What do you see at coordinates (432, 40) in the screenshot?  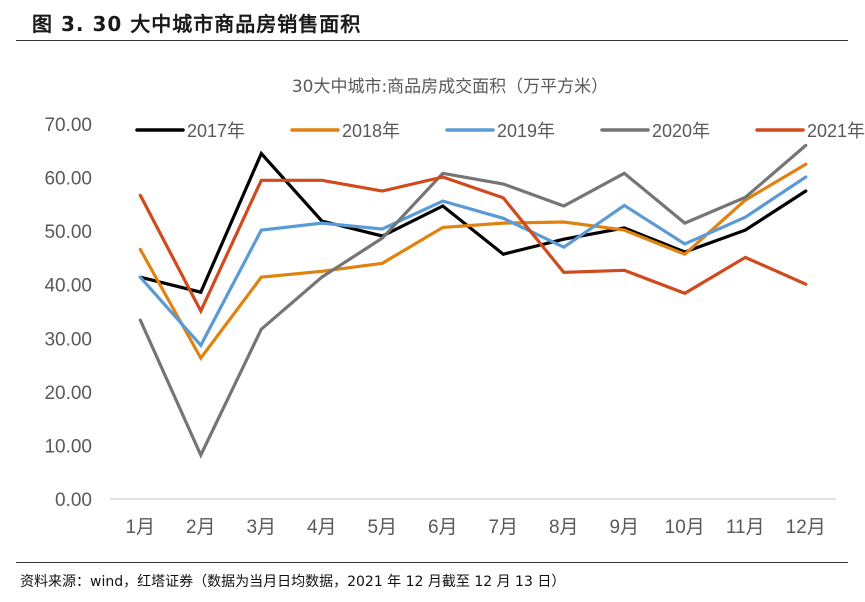 I see `top-divider` at bounding box center [432, 40].